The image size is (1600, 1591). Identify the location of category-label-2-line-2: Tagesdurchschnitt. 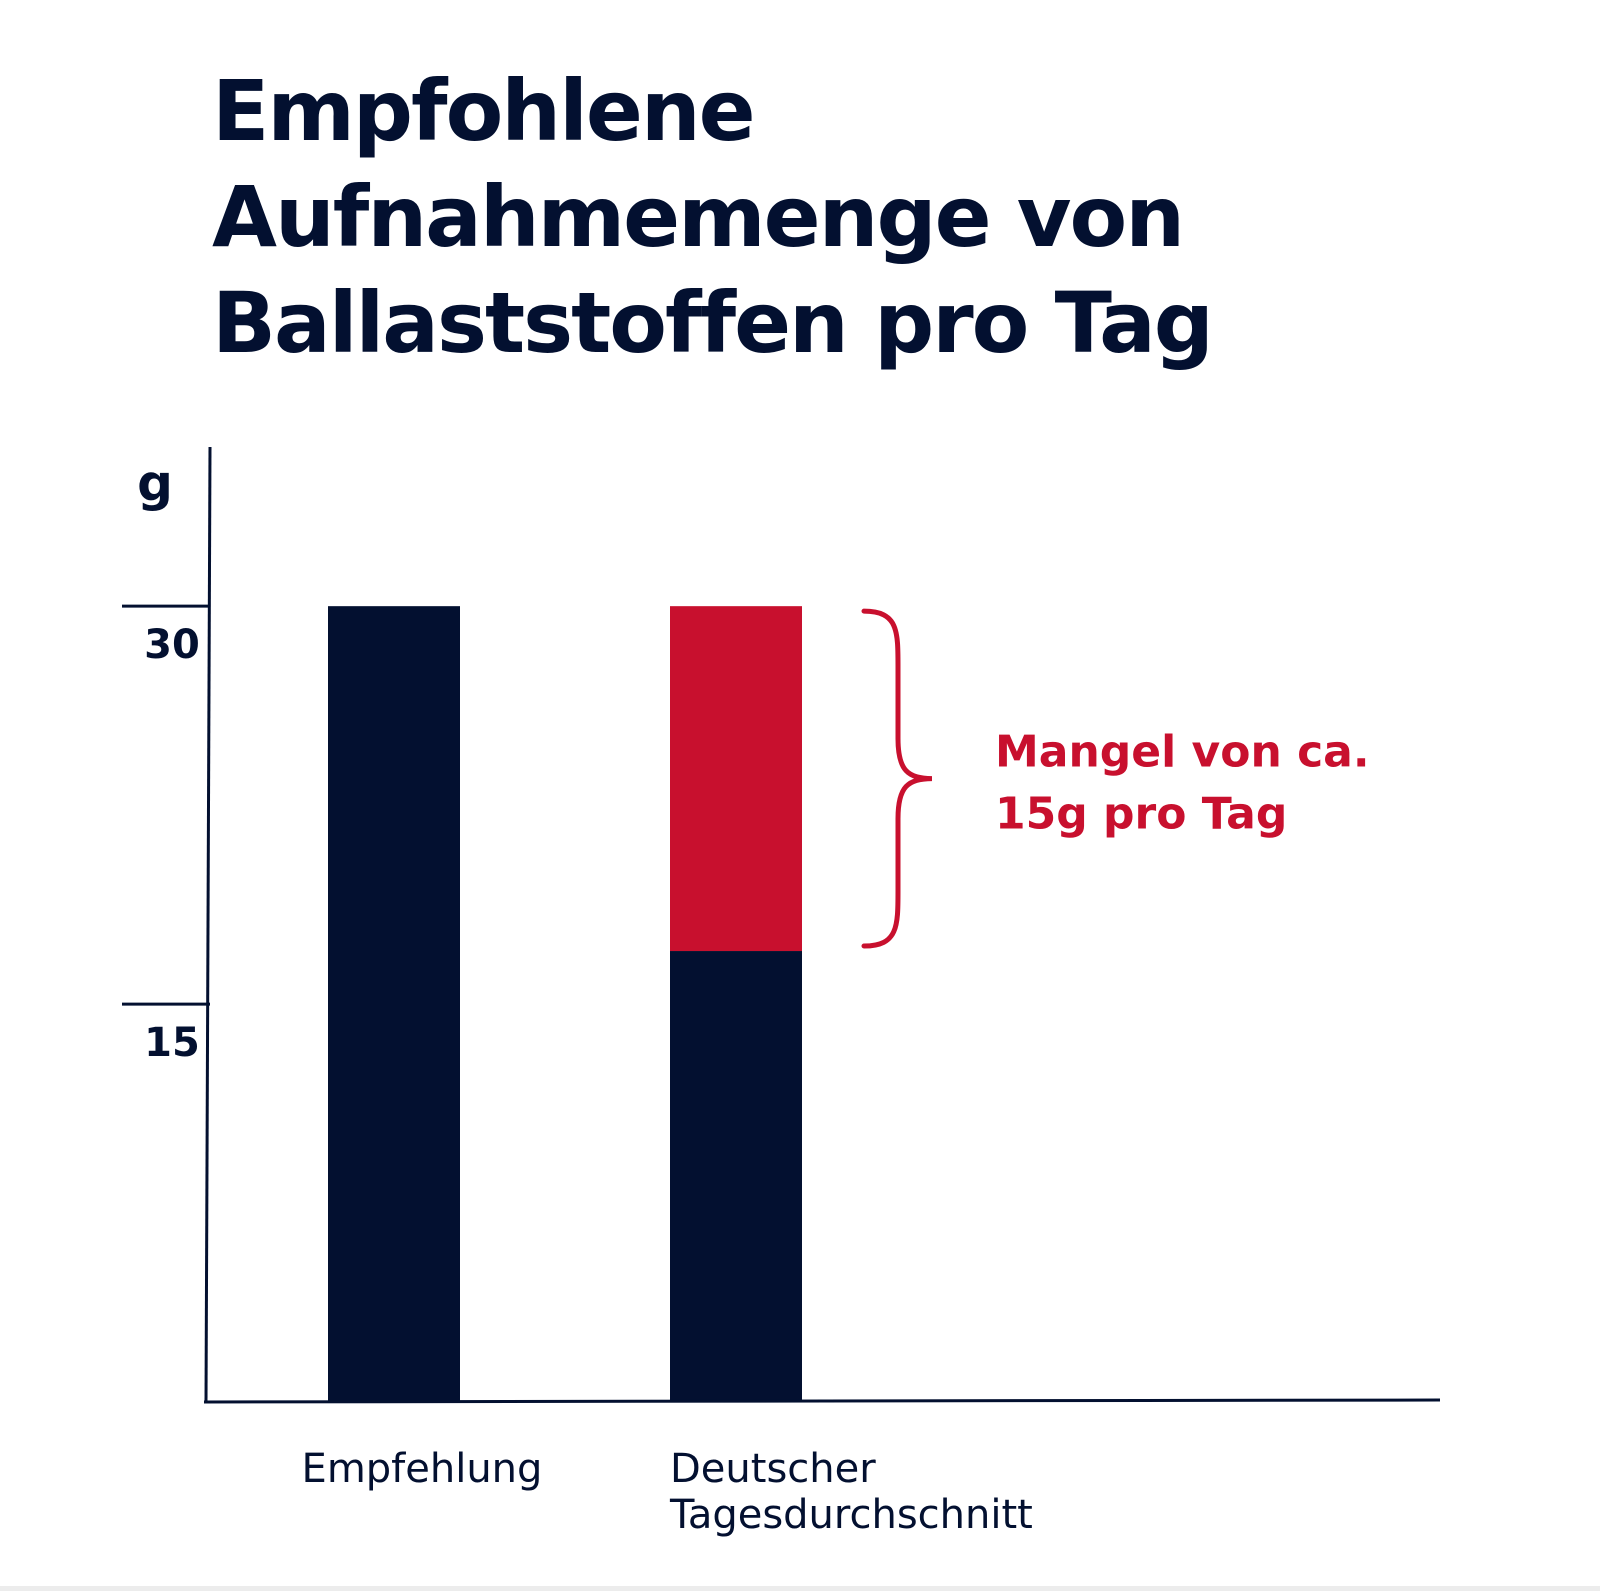
(851, 1515).